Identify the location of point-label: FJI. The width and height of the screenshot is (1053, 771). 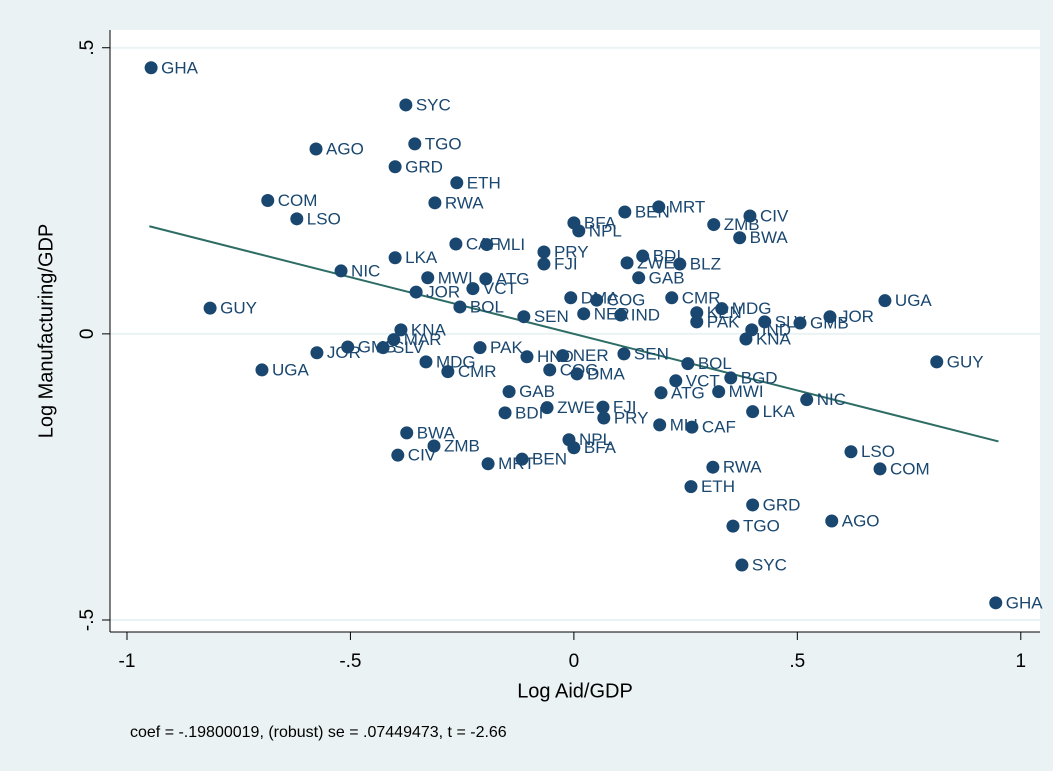
(566, 264).